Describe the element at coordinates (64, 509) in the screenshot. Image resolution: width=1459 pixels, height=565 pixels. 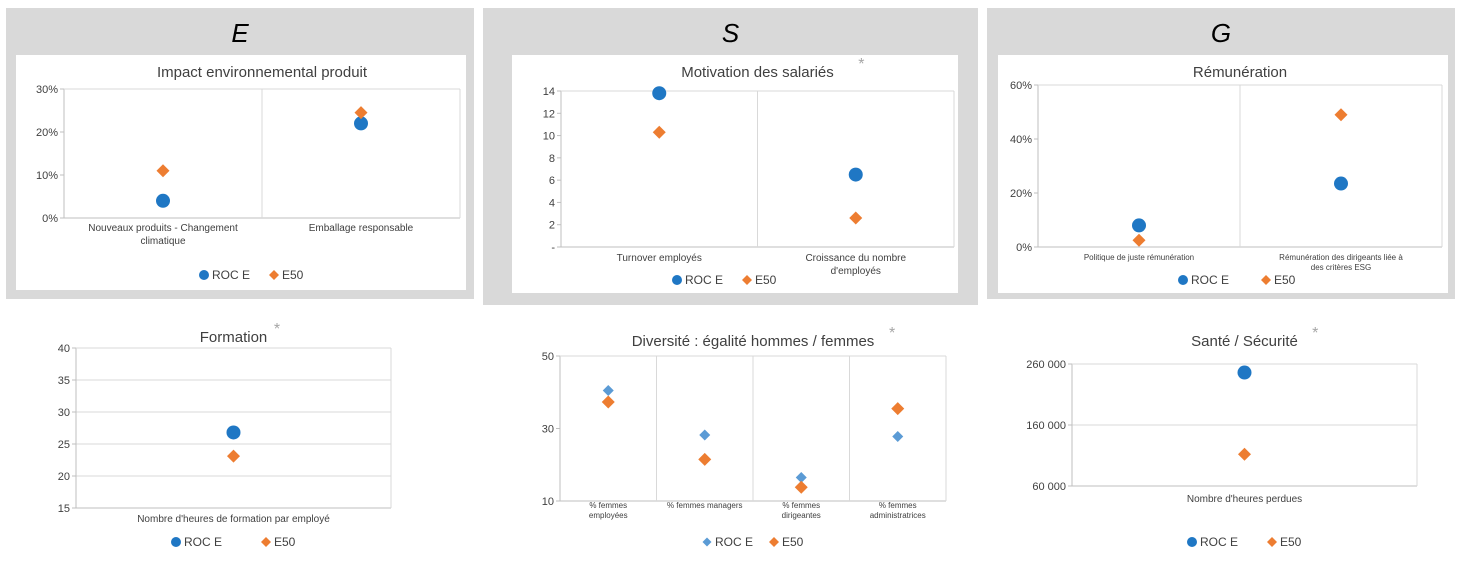
I see `y-tick-label: 15` at that location.